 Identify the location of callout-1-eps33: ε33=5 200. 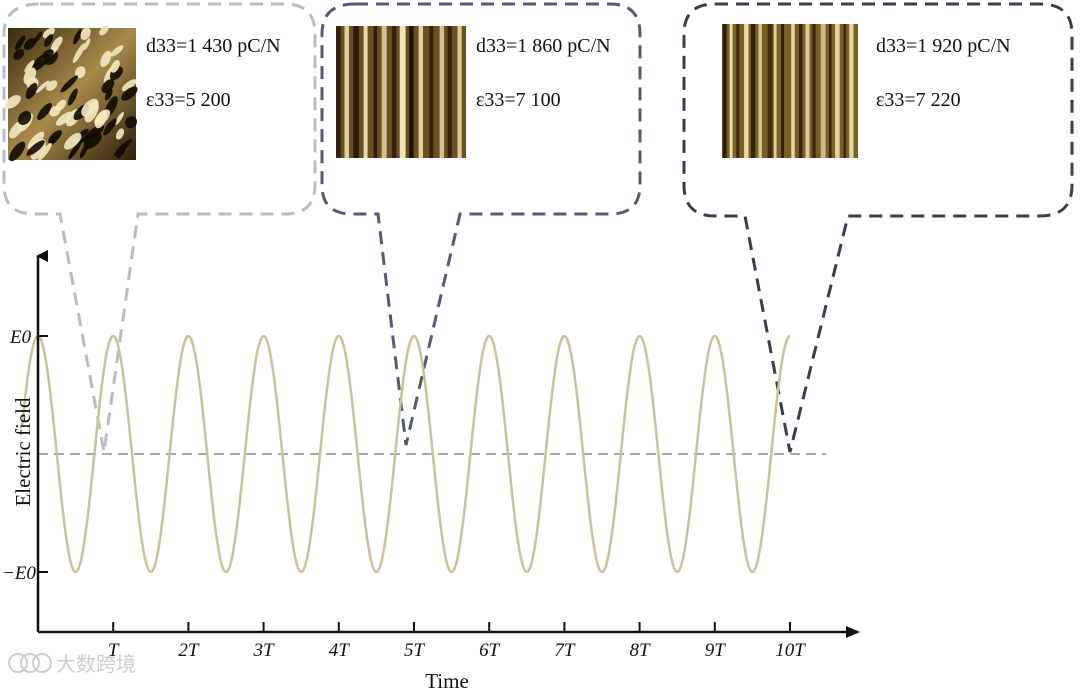
(188, 100).